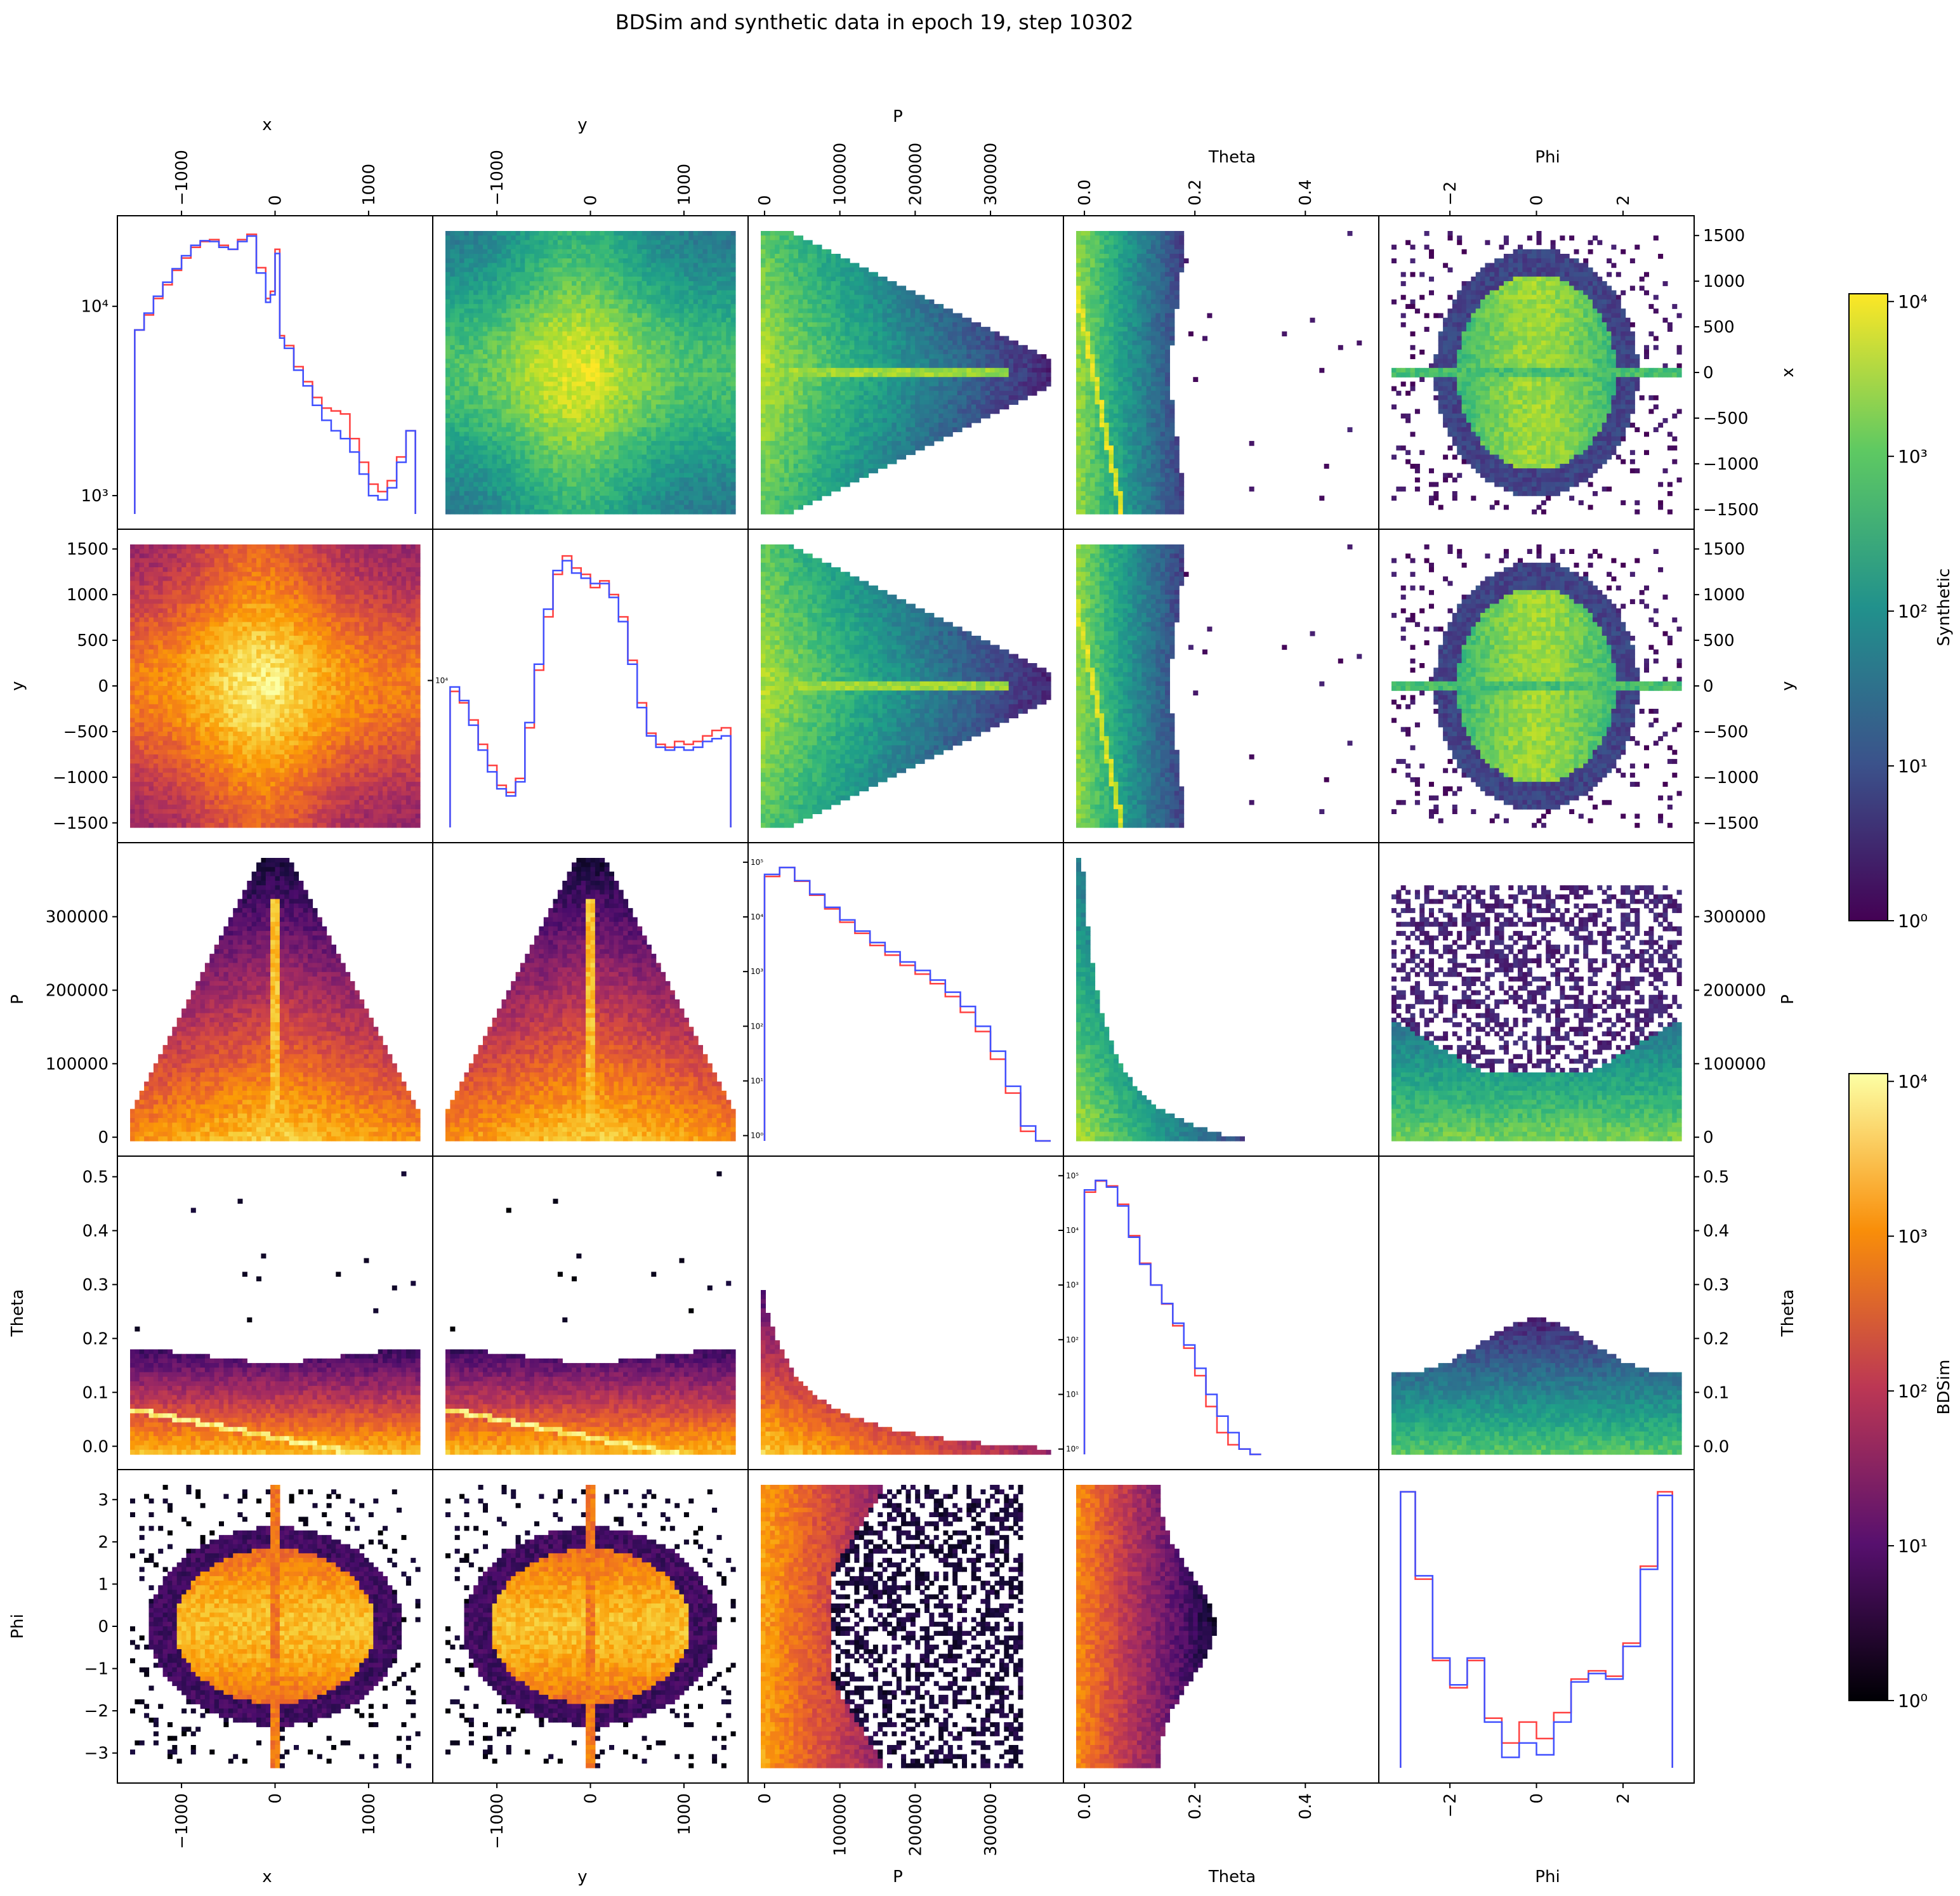 The width and height of the screenshot is (1960, 1896). What do you see at coordinates (95, 307) in the screenshot?
I see `hist-ytick-label: 10⁴` at bounding box center [95, 307].